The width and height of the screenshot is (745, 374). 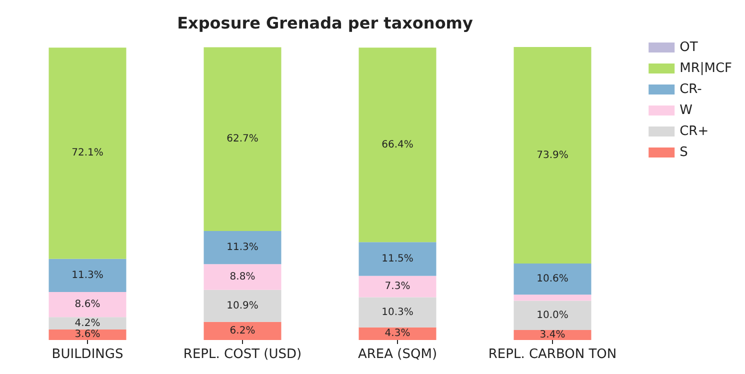 I want to click on legend-label: S, so click(x=684, y=152).